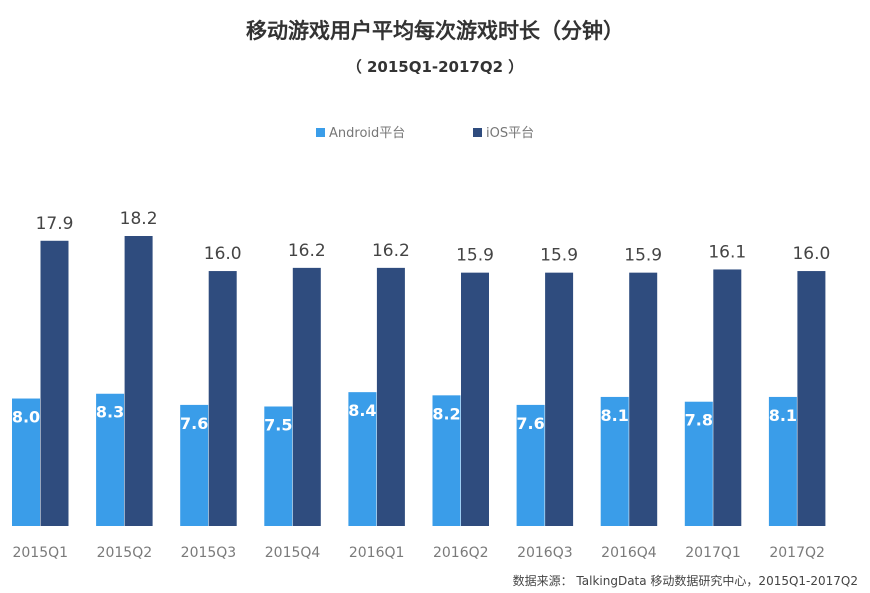 The width and height of the screenshot is (870, 593). Describe the element at coordinates (446, 413) in the screenshot. I see `value-label-android-2016Q2: 8.2` at that location.